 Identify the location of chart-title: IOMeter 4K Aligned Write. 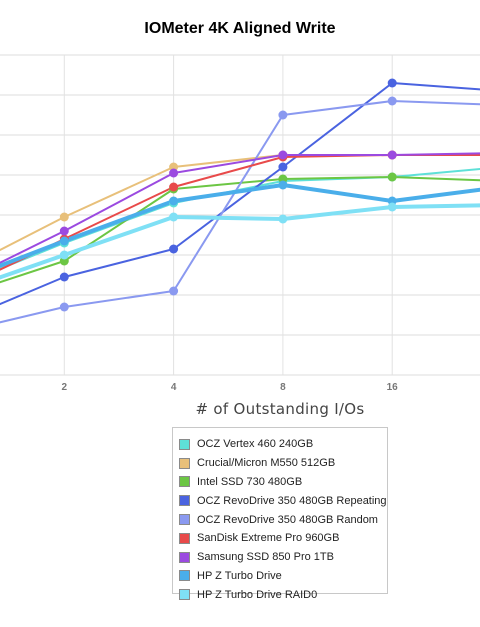
(240, 28).